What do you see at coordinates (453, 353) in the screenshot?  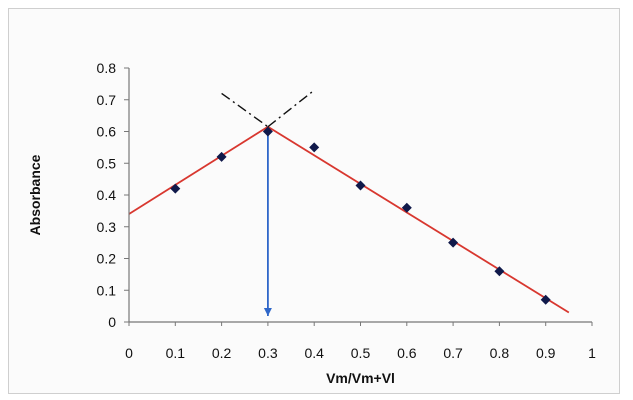 I see `x-tick-label: 0.7` at bounding box center [453, 353].